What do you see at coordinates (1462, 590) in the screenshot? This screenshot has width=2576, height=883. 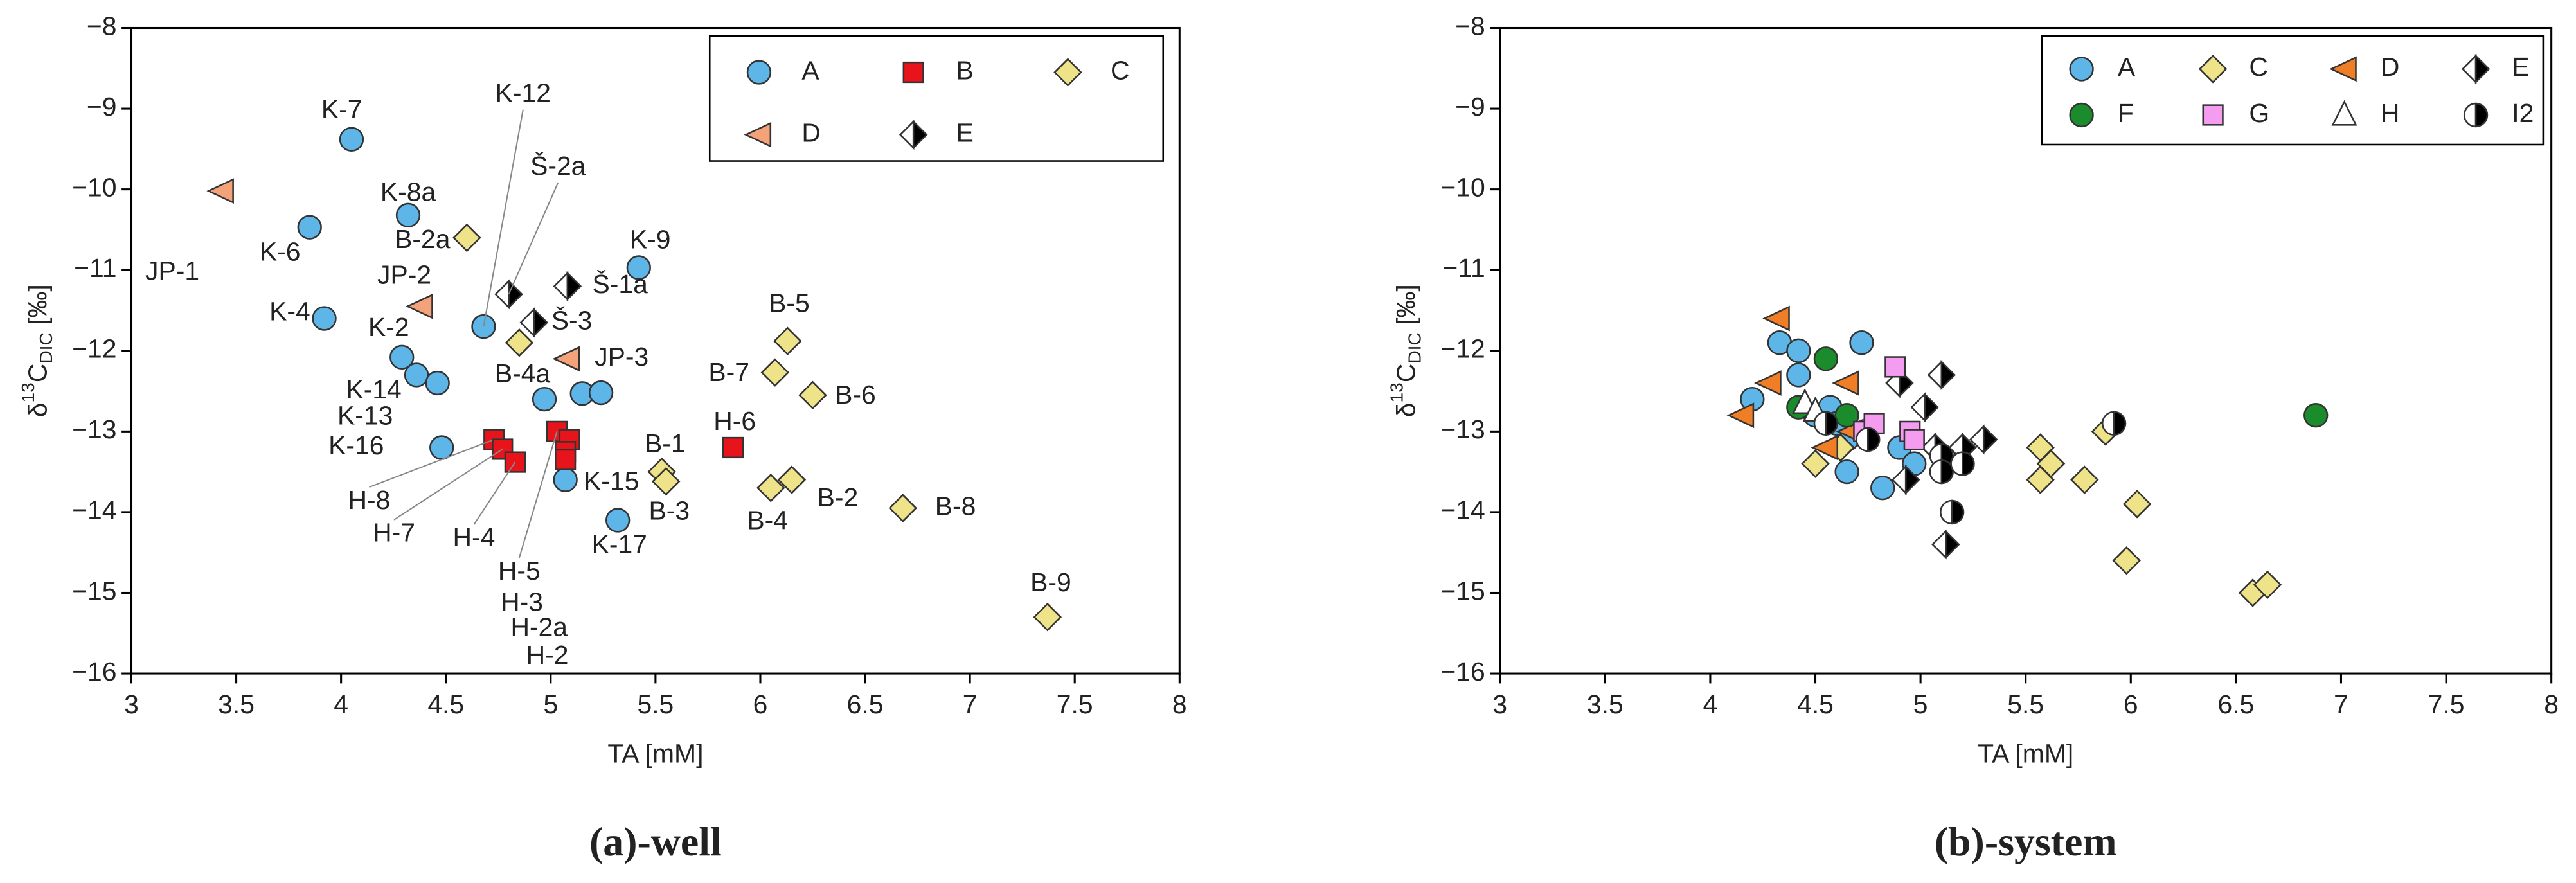 I see `y-tick-label: −15` at bounding box center [1462, 590].